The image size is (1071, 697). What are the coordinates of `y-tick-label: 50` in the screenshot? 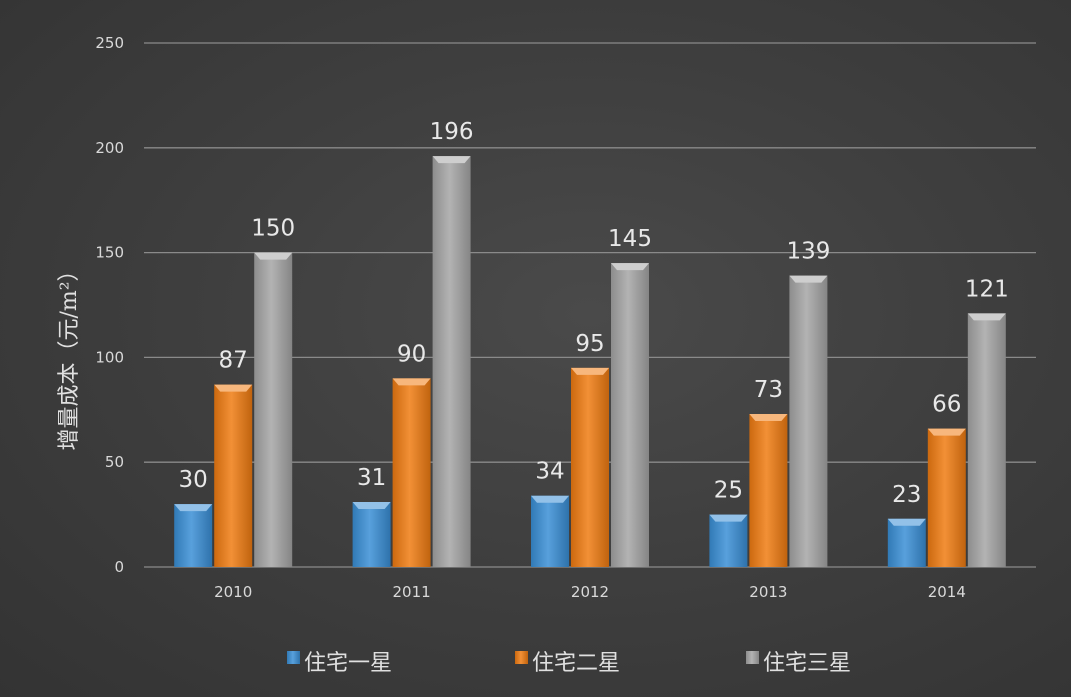 It's located at (114, 462).